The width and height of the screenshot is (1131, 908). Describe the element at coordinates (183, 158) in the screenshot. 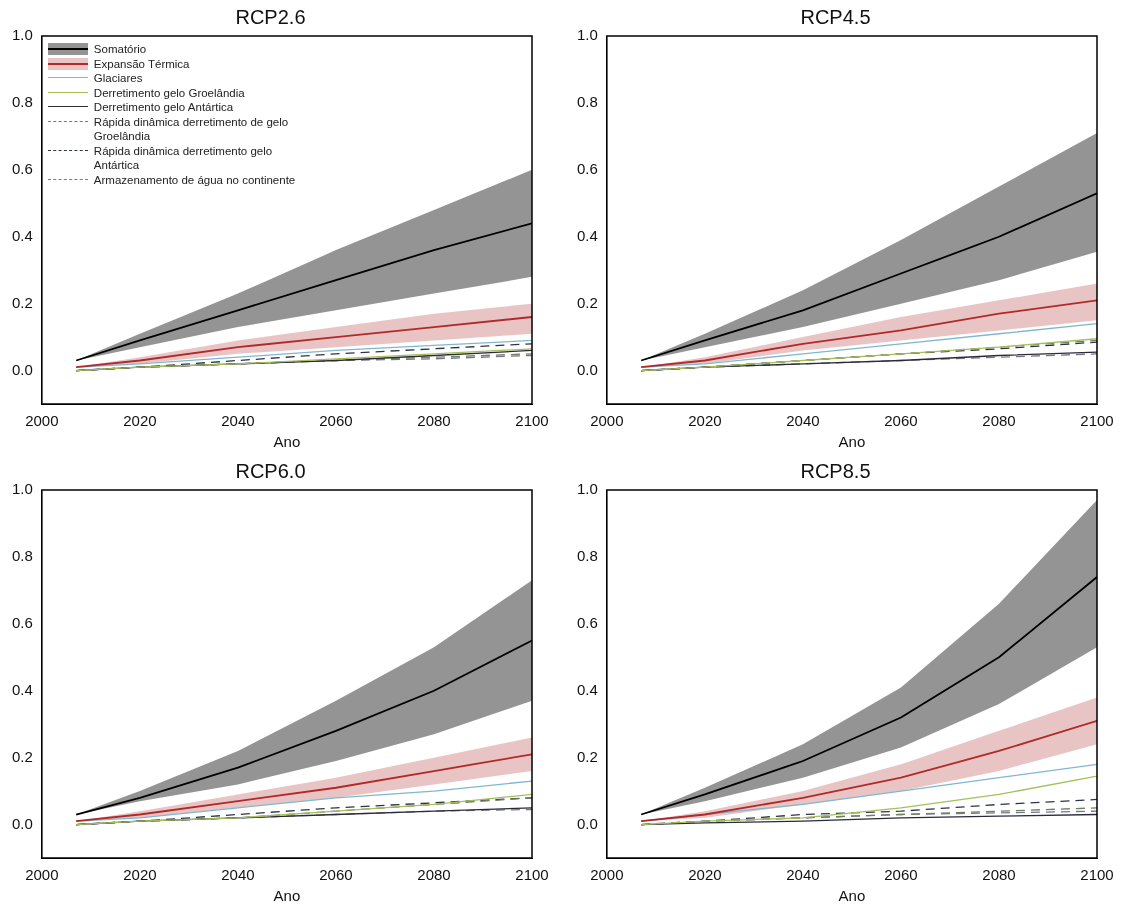

I see `legend-label: Rápida dinâmica derretimento gelo Antártica` at that location.